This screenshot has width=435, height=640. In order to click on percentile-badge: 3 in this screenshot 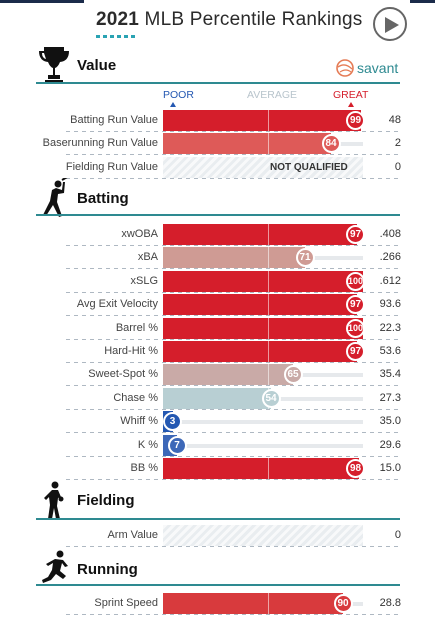, I will do `click(172, 422)`.